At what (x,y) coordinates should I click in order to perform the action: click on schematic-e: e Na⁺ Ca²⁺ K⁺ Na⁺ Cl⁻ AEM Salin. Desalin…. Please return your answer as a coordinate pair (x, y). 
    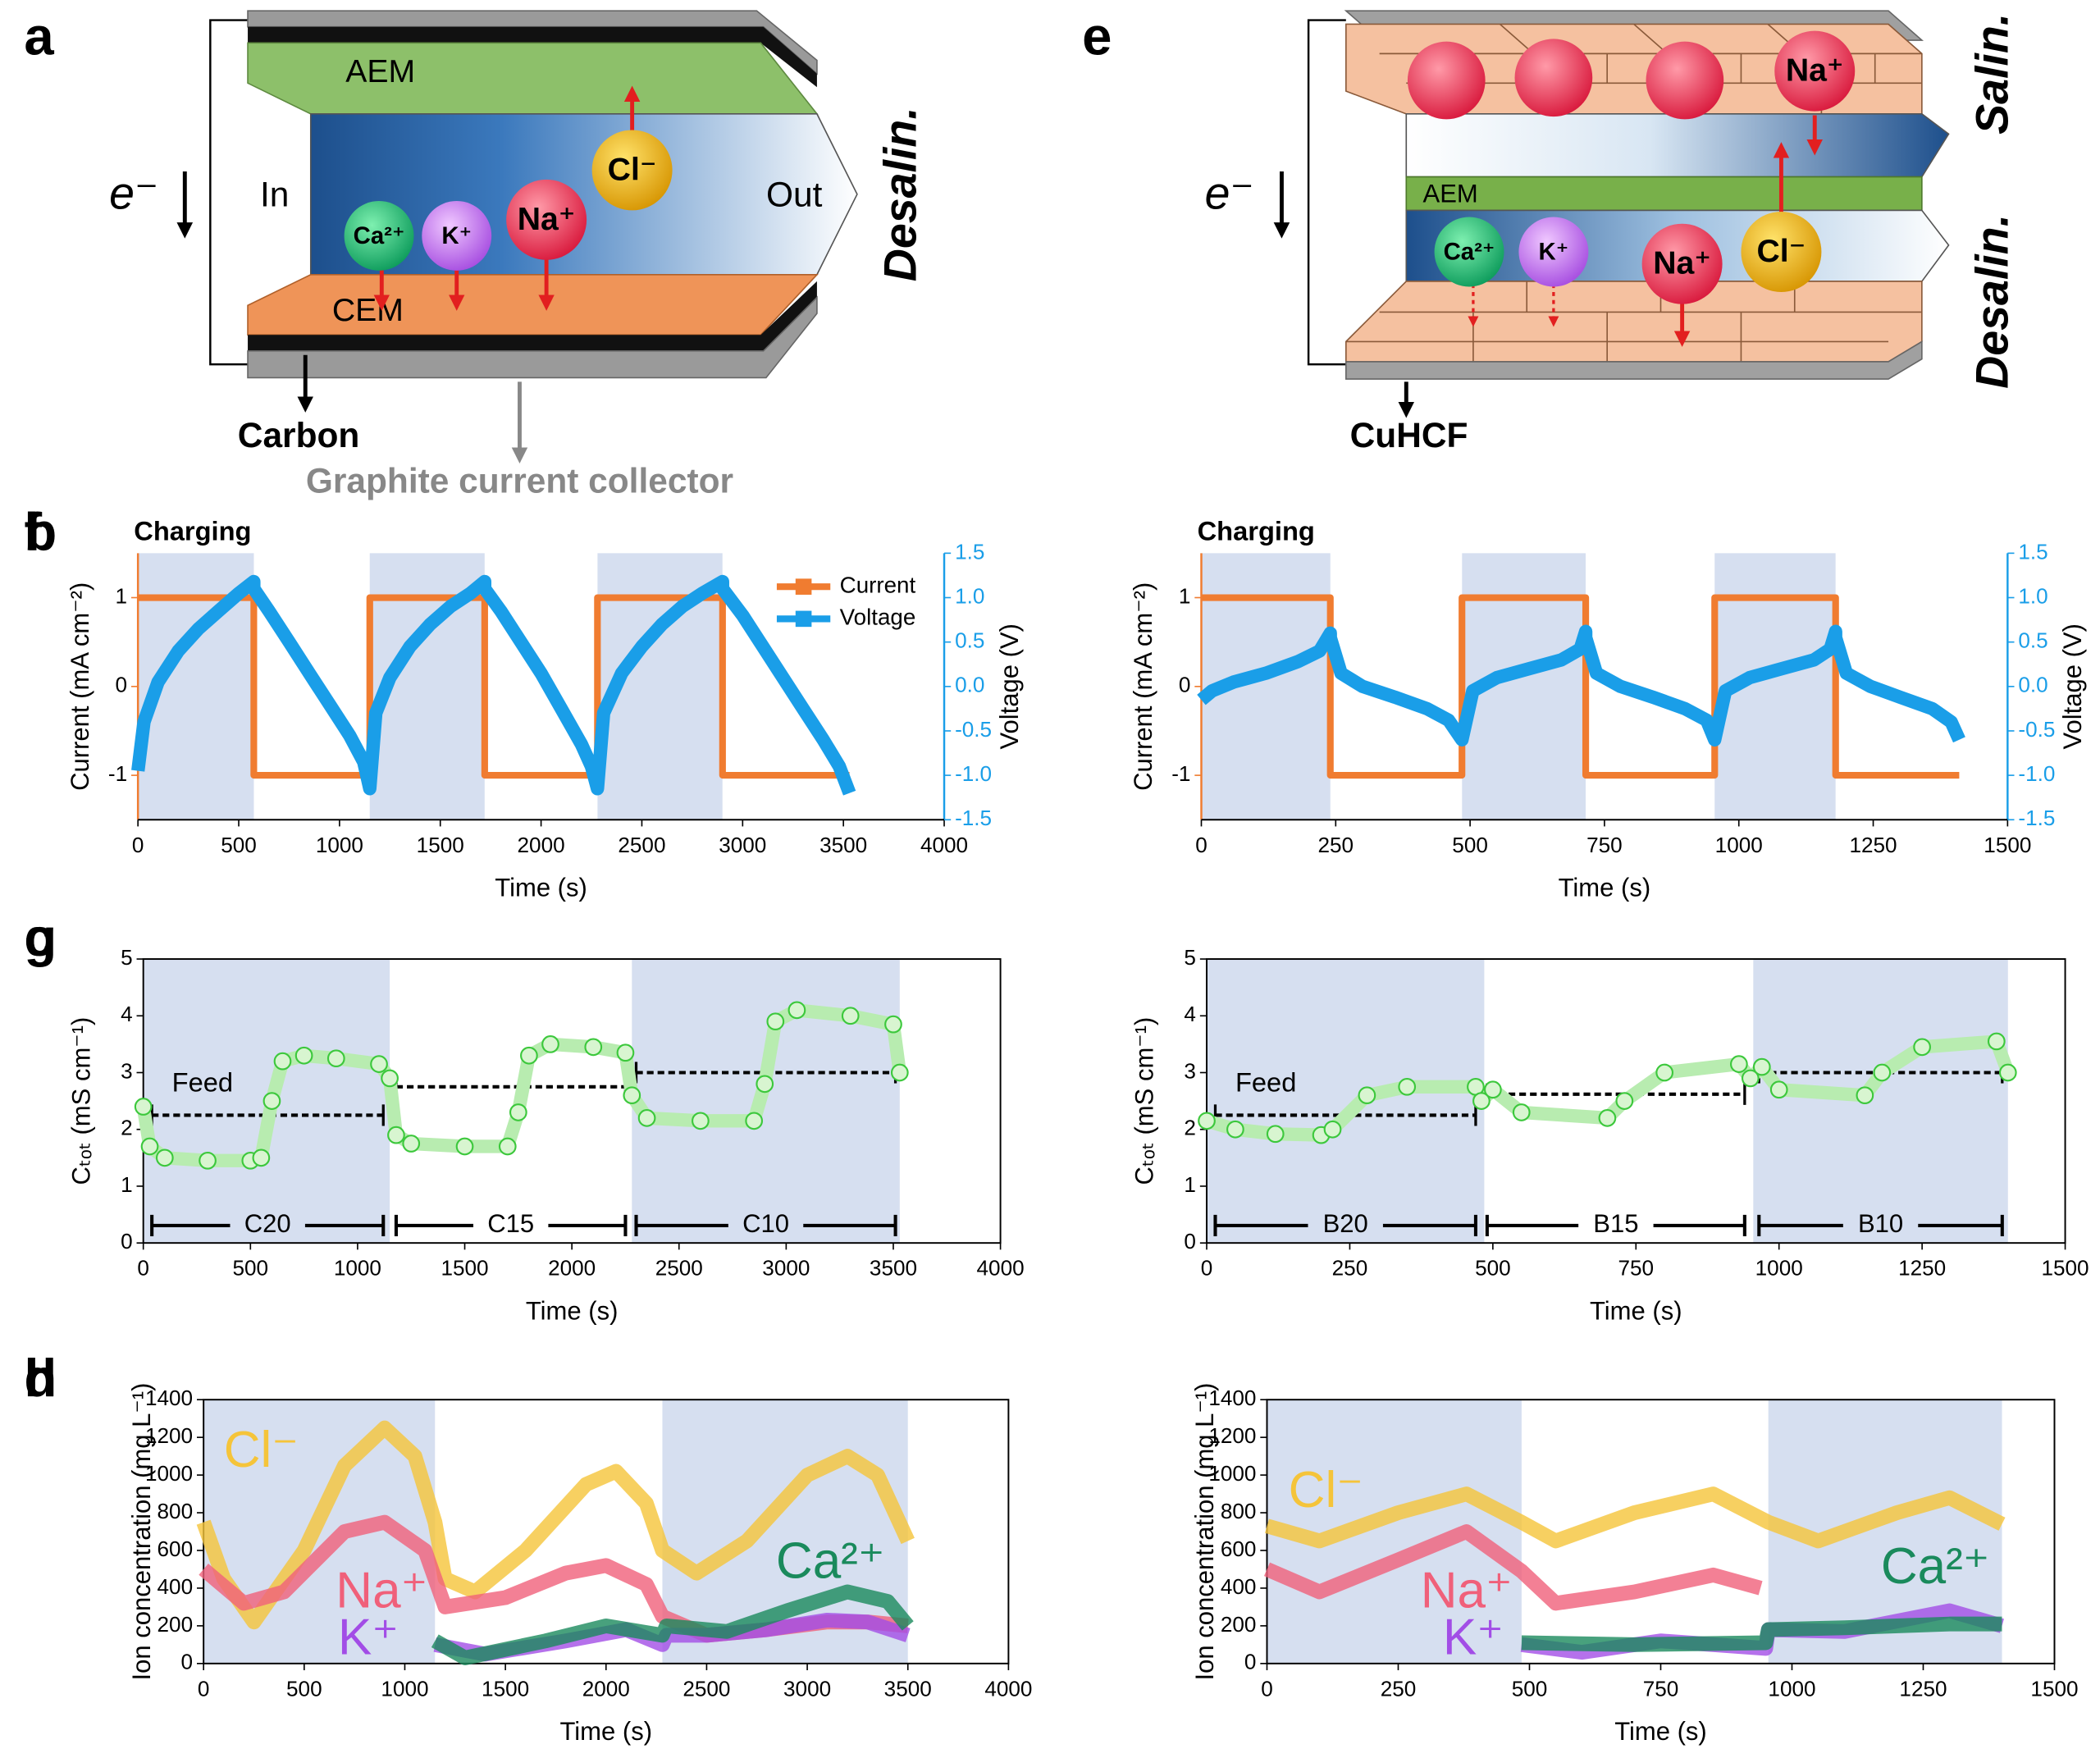
    Looking at the image, I should click on (1549, 230).